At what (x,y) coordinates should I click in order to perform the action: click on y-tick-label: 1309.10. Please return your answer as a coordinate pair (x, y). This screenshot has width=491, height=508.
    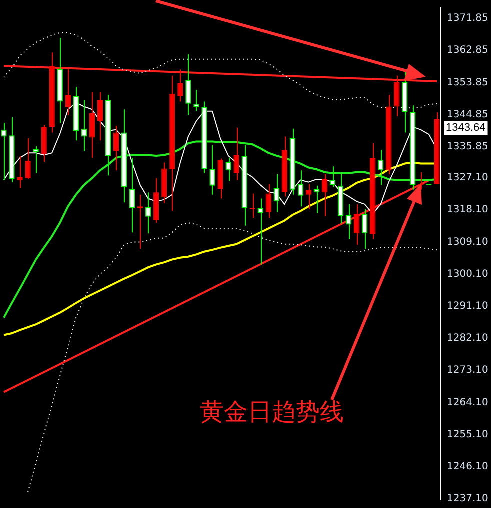
    Looking at the image, I should click on (467, 242).